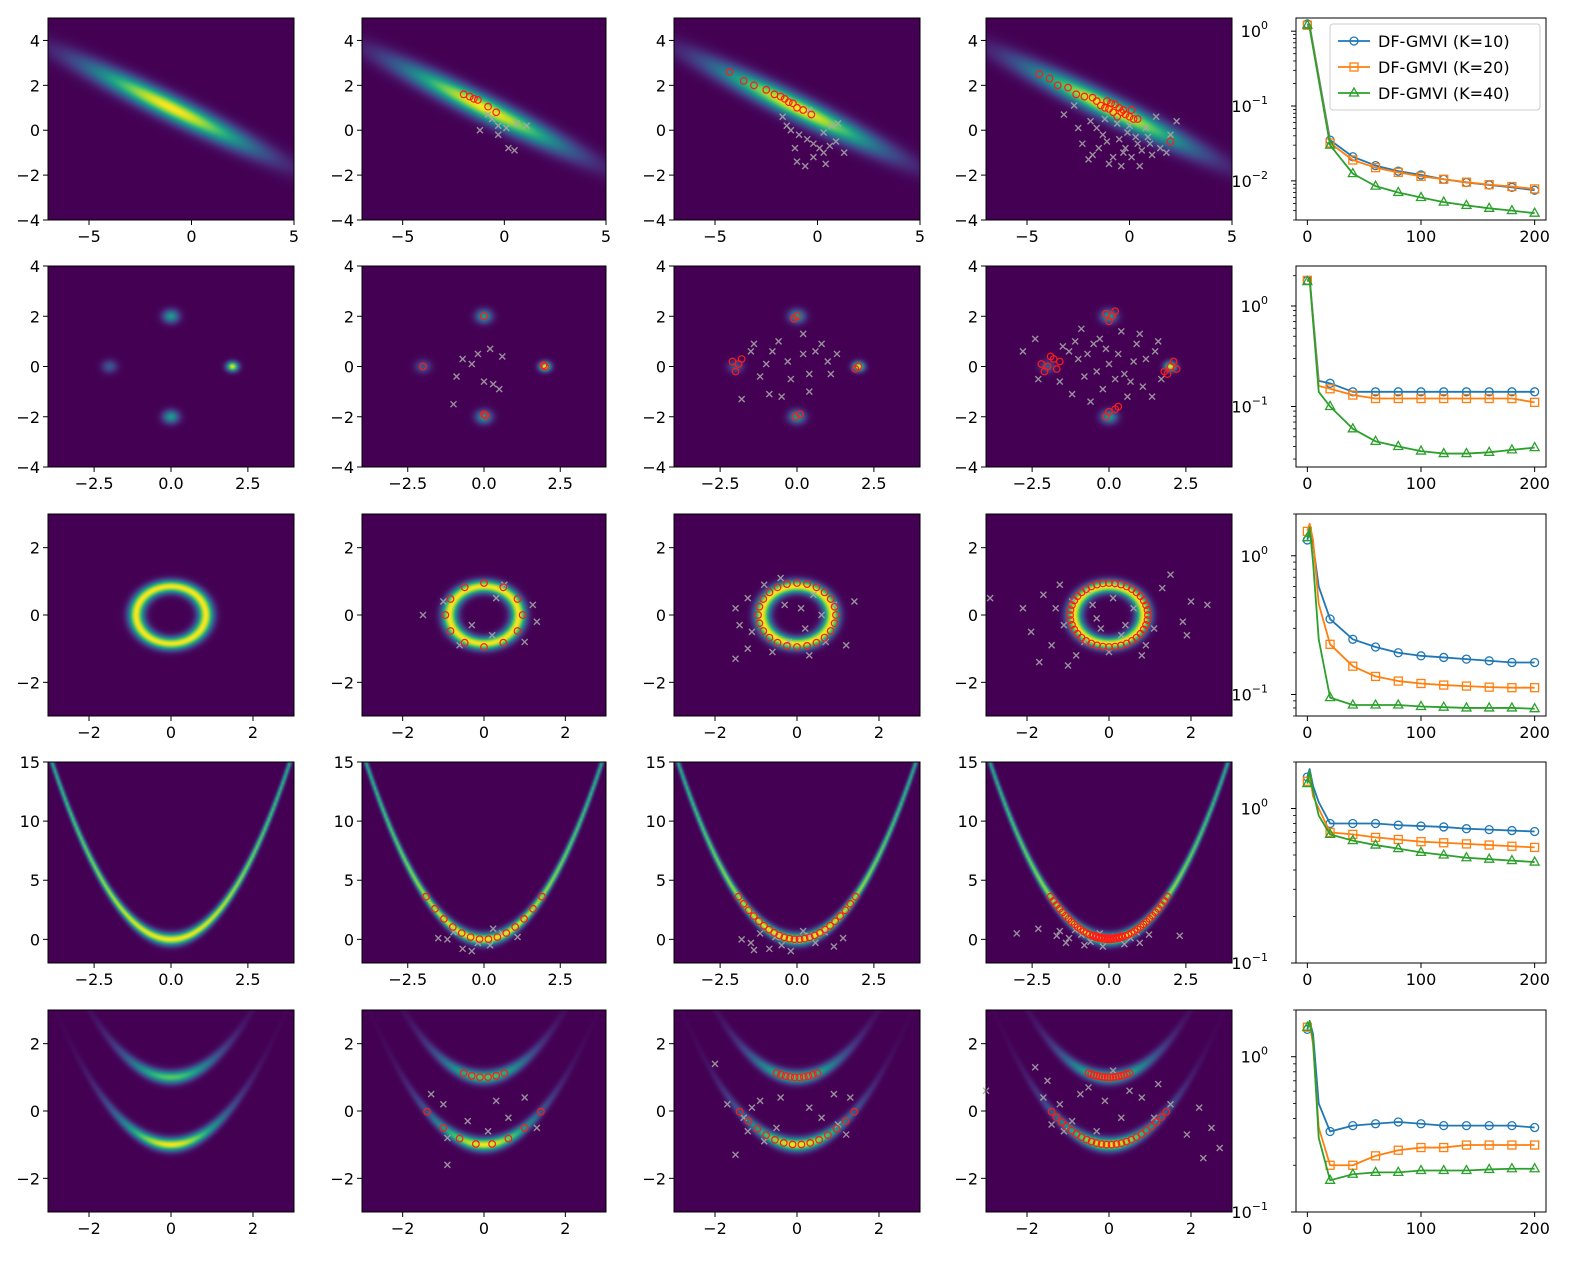 This screenshot has height=1262, width=1578. I want to click on panel-correlated-gaussian-3: −5 0 5 −4 −2 0 2 4, so click(1095, 131).